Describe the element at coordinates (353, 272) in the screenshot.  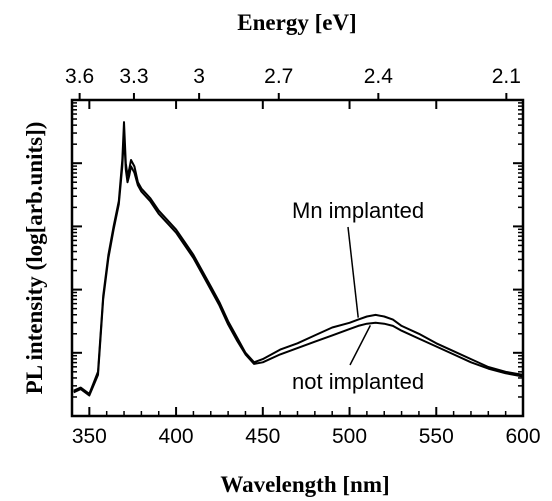
I see `annotation-pointer-mn-implanted` at that location.